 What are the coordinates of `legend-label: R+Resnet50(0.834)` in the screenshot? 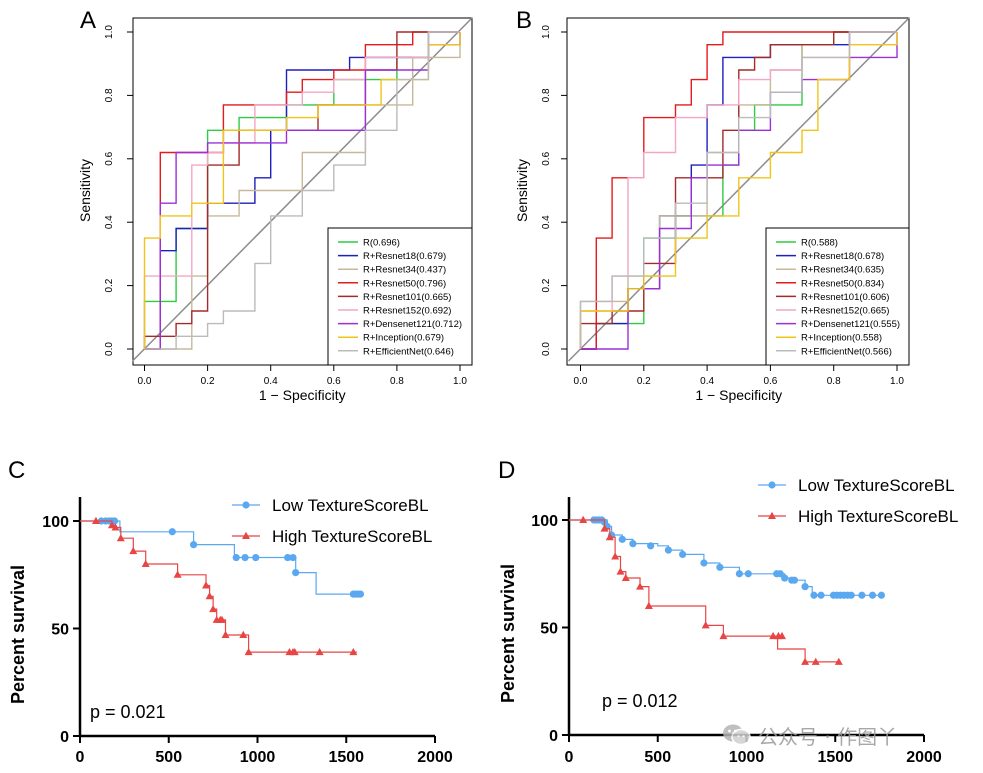 It's located at (842, 283).